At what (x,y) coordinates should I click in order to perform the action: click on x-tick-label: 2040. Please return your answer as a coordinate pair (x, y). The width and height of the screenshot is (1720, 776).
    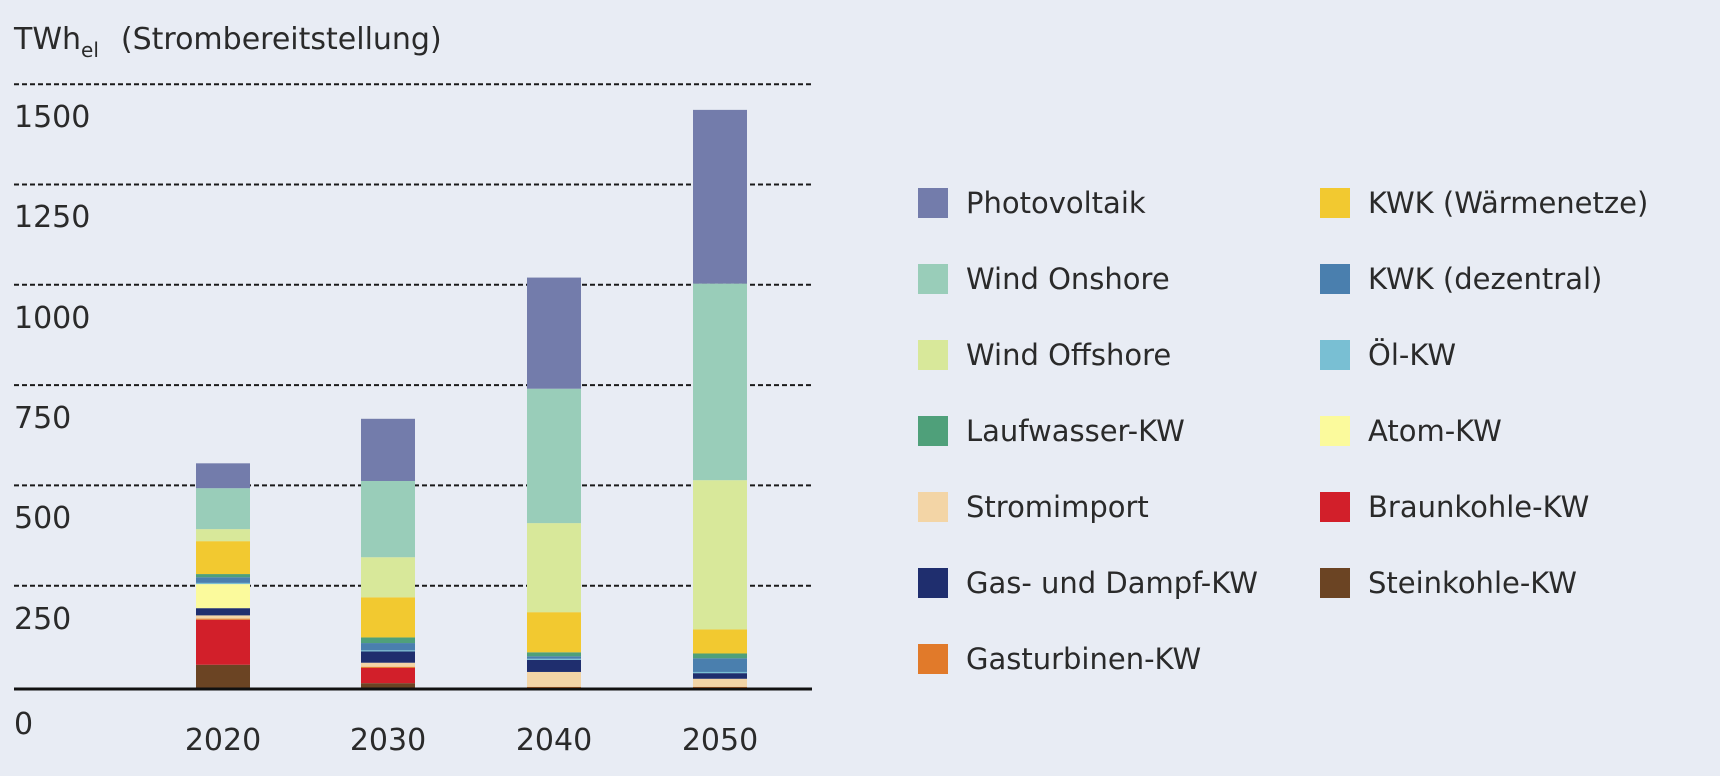
    Looking at the image, I should click on (554, 740).